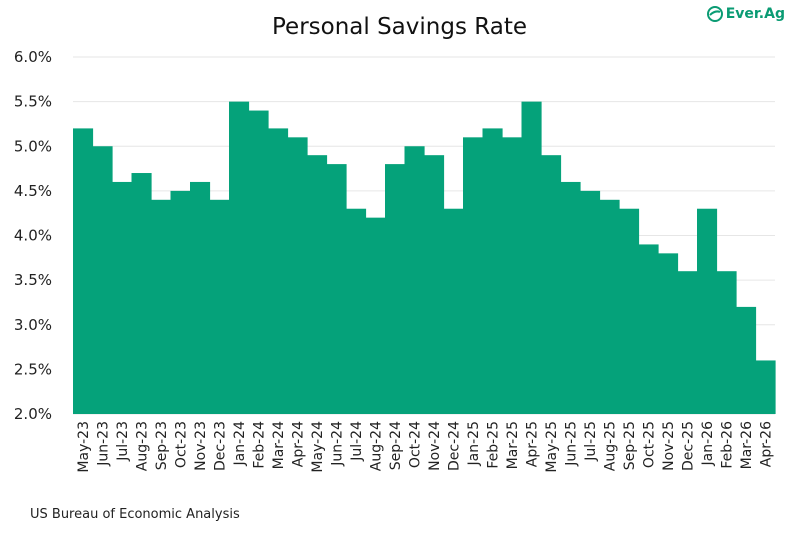  What do you see at coordinates (33, 280) in the screenshot?
I see `y-tick-label: 3.5%` at bounding box center [33, 280].